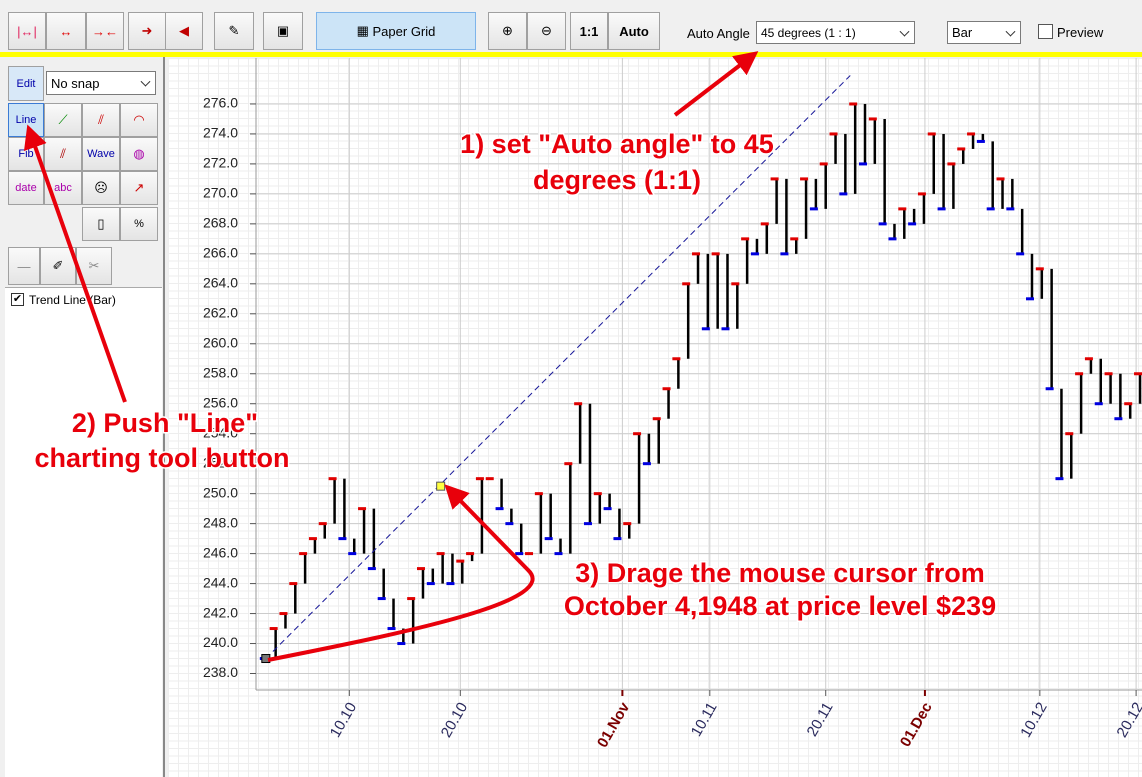  I want to click on x-tick-label: 20.12, so click(1128, 719).